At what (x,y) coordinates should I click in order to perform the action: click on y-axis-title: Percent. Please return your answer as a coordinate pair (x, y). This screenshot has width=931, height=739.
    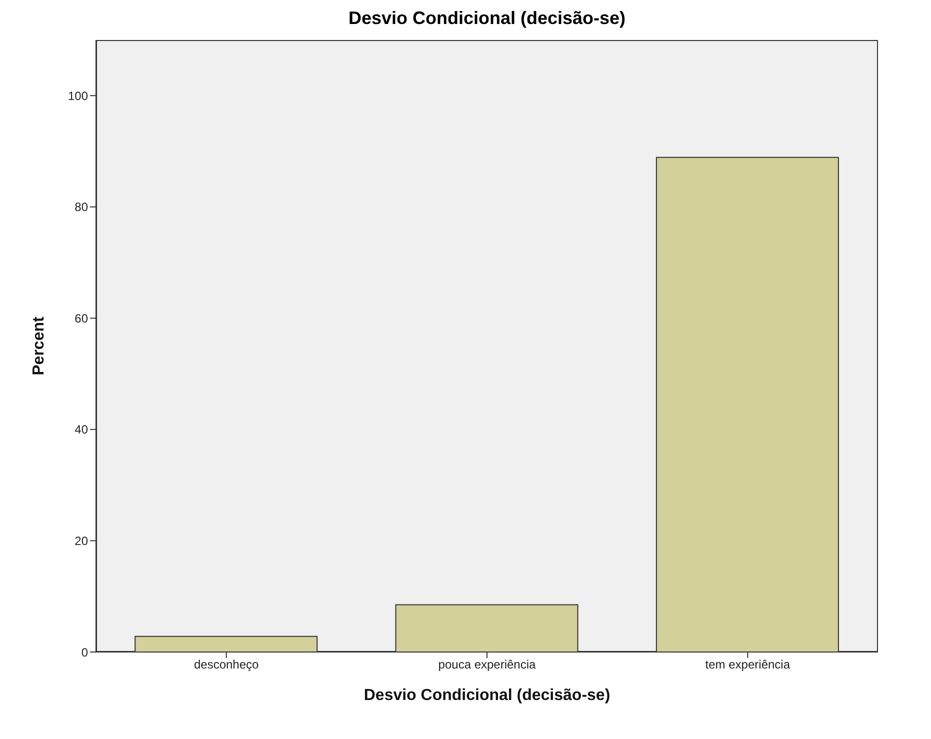
    Looking at the image, I should click on (39, 346).